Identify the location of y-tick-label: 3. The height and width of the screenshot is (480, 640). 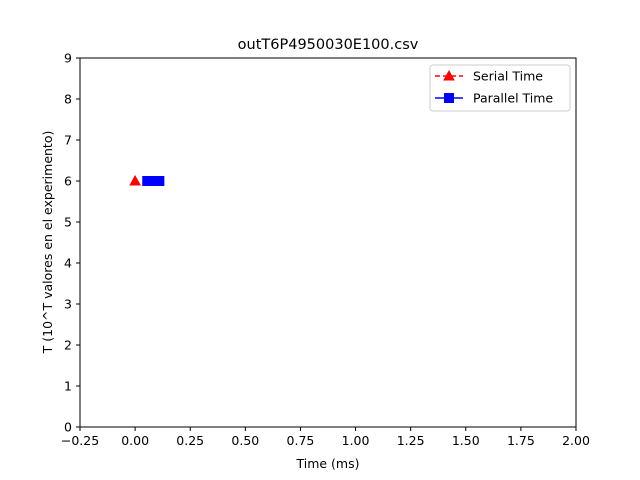
(68, 304).